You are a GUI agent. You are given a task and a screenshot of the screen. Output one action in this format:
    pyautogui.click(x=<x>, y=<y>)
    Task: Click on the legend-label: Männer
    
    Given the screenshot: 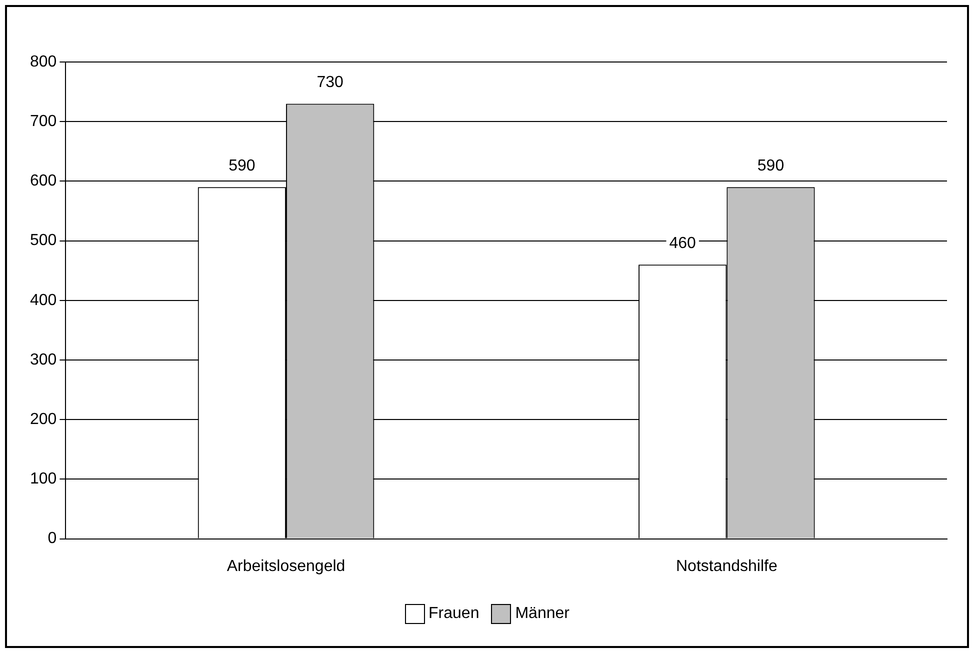 What is the action you would take?
    pyautogui.click(x=542, y=614)
    